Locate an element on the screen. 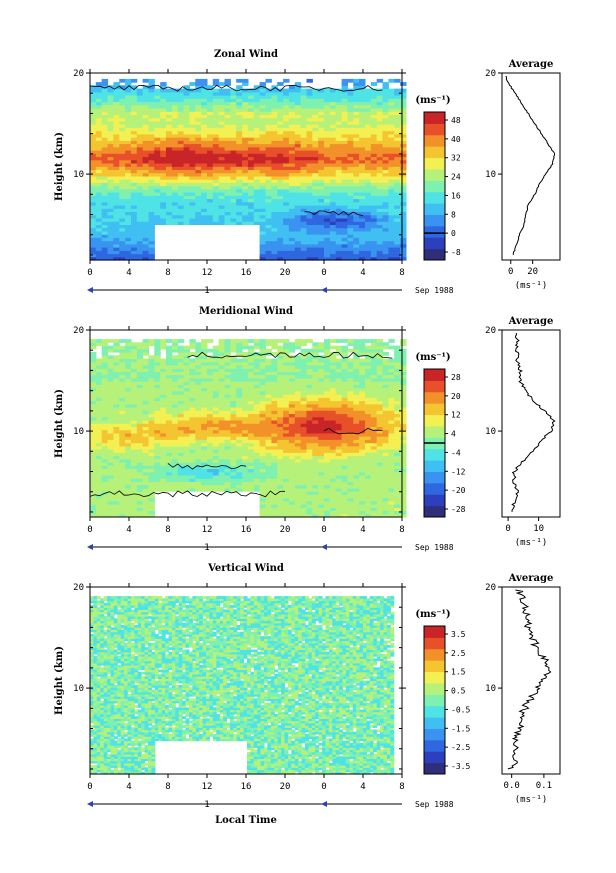 The width and height of the screenshot is (616, 873). x-tick-label: 20 is located at coordinates (285, 273).